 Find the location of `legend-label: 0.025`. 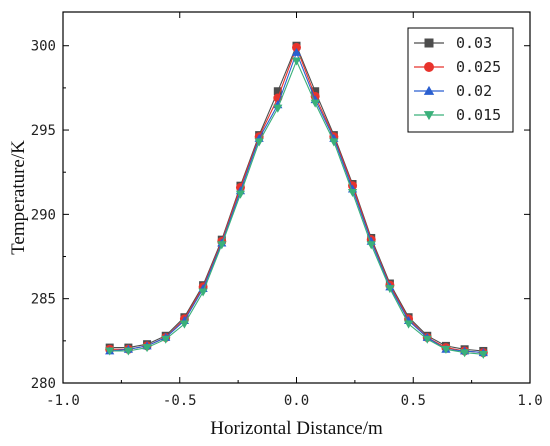

legend-label: 0.025 is located at coordinates (478, 67).